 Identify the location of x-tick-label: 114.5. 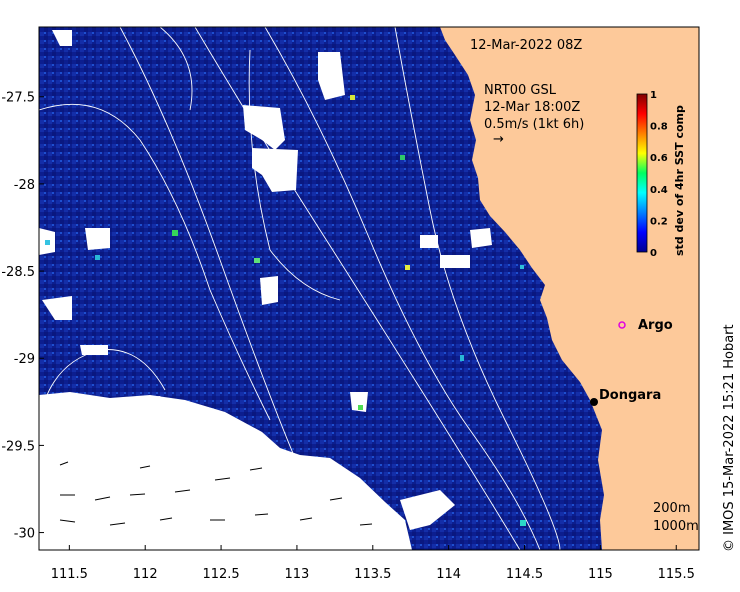
(524, 574).